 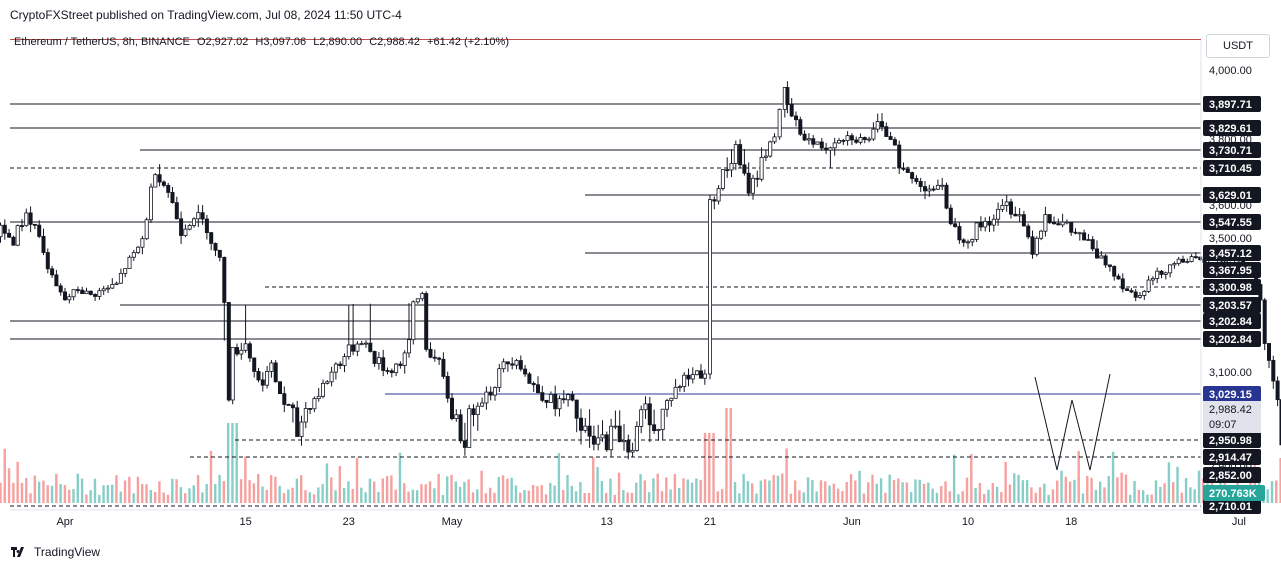 What do you see at coordinates (1230, 288) in the screenshot?
I see `price-tag-label: 3,300.98` at bounding box center [1230, 288].